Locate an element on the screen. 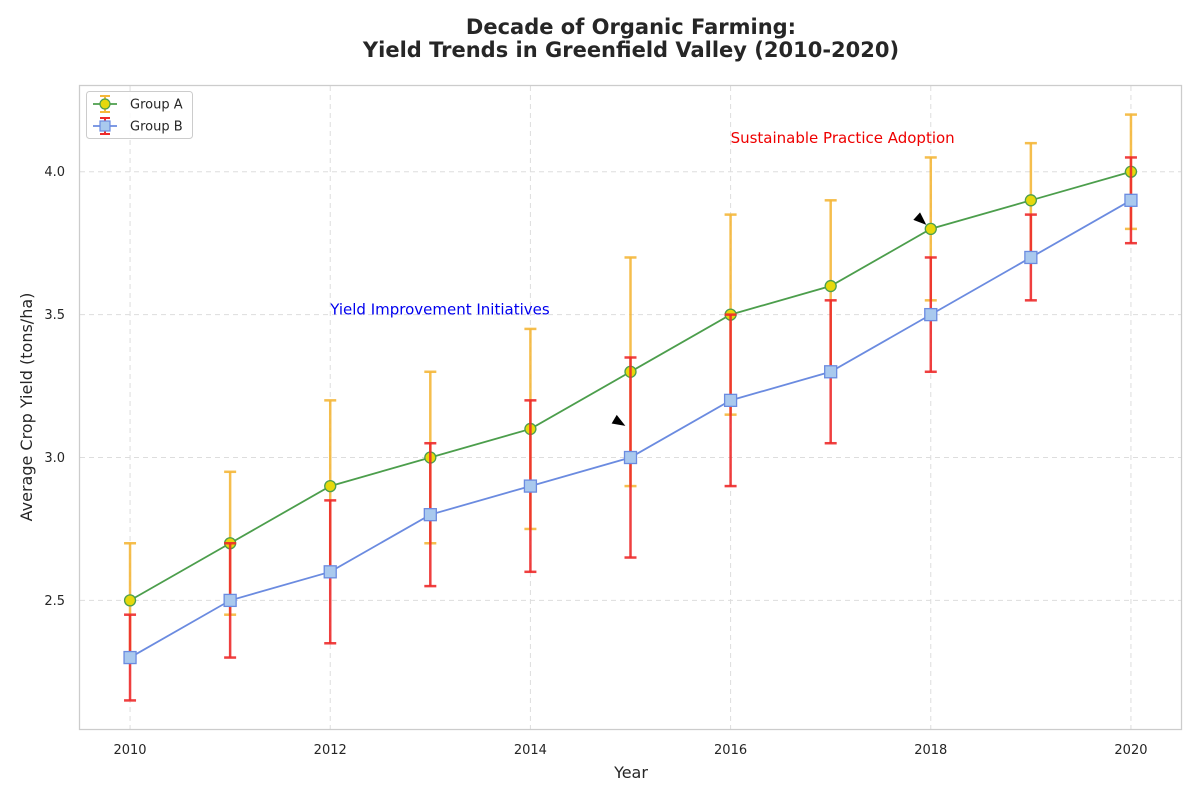  y-tick-label: 2.5 is located at coordinates (54, 601).